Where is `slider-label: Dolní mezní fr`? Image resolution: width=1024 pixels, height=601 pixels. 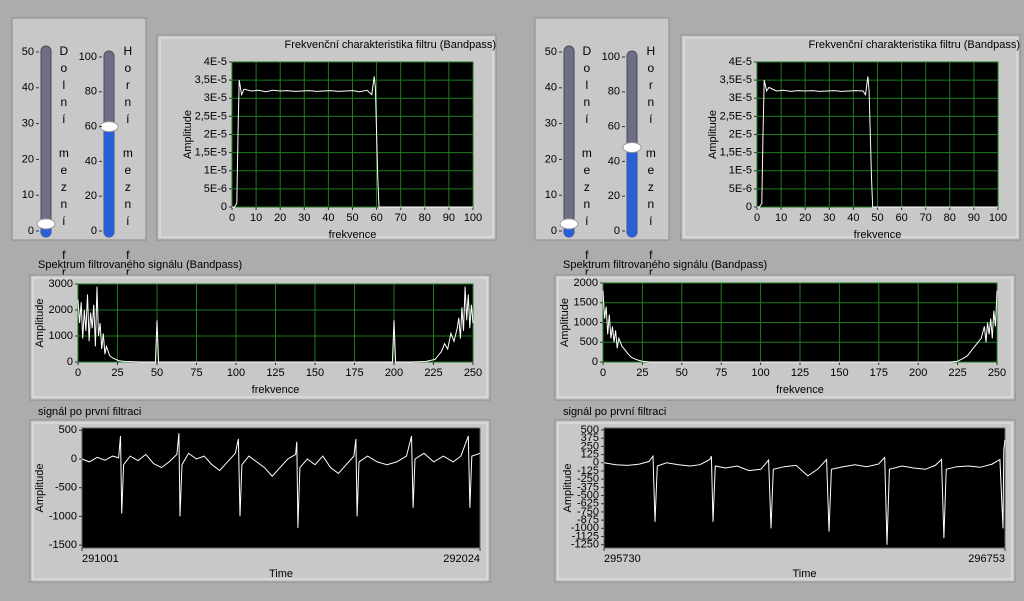
slider-label: Dolní mezní fr is located at coordinates (587, 163).